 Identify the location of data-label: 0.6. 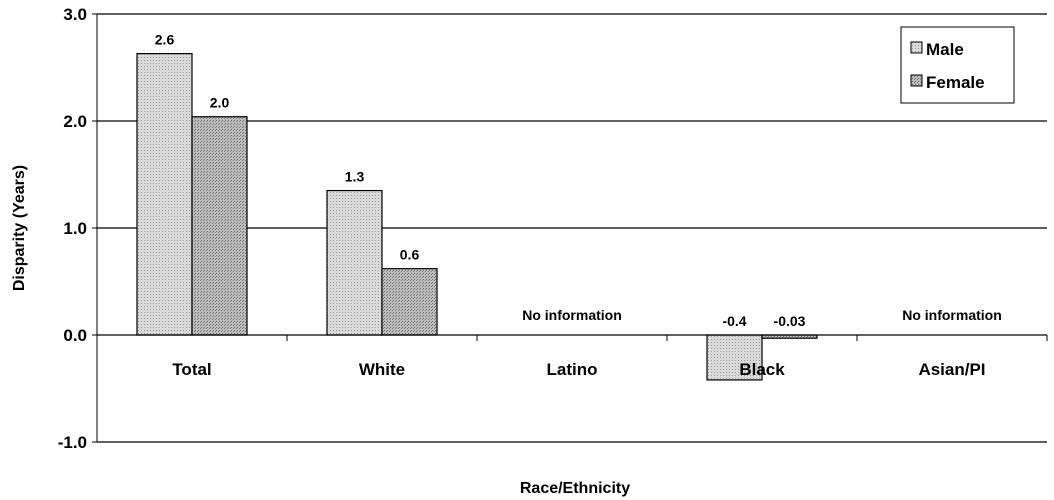
(410, 255).